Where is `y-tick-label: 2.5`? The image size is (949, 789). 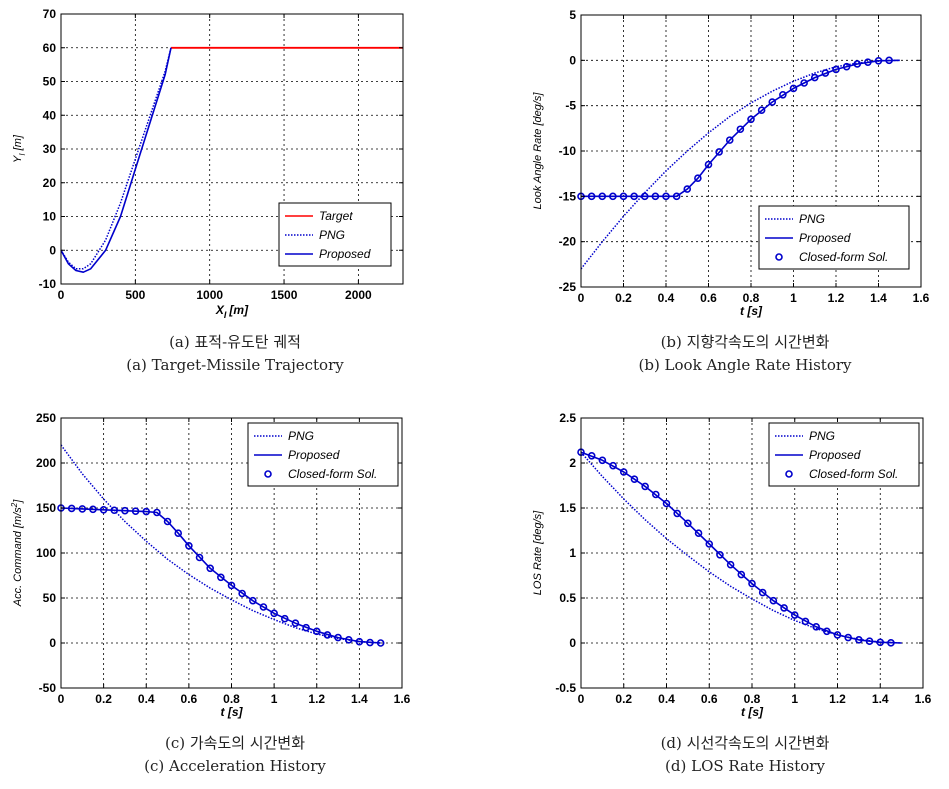
y-tick-label: 2.5 is located at coordinates (567, 418).